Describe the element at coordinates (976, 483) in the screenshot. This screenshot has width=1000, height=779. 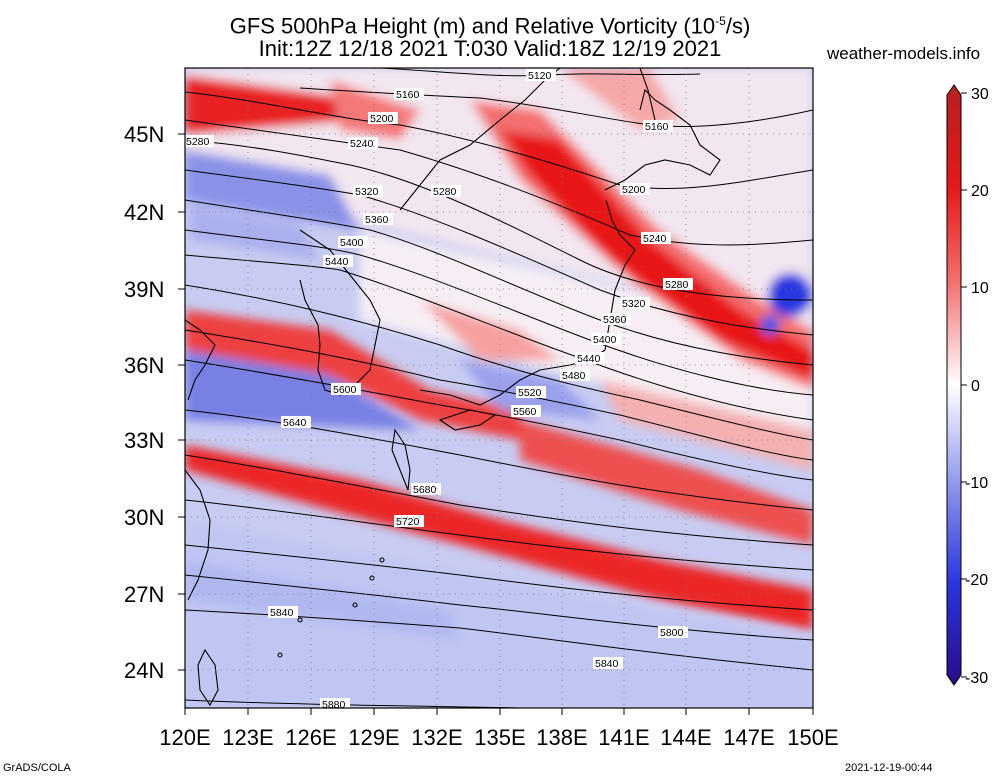
I see `colorbar-label: -10` at that location.